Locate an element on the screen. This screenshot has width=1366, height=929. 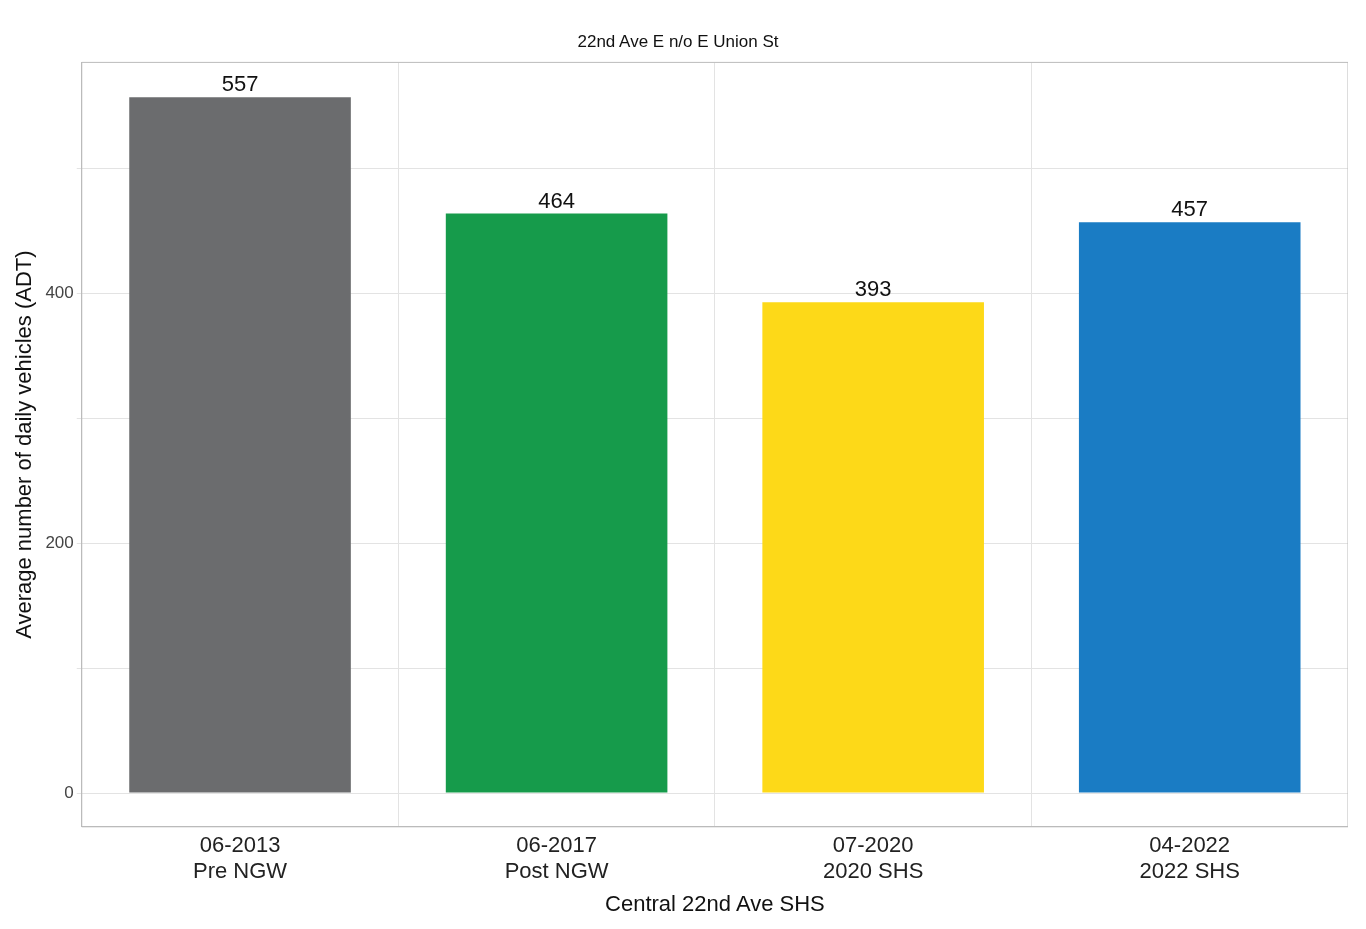
data-label: 457 is located at coordinates (1190, 209).